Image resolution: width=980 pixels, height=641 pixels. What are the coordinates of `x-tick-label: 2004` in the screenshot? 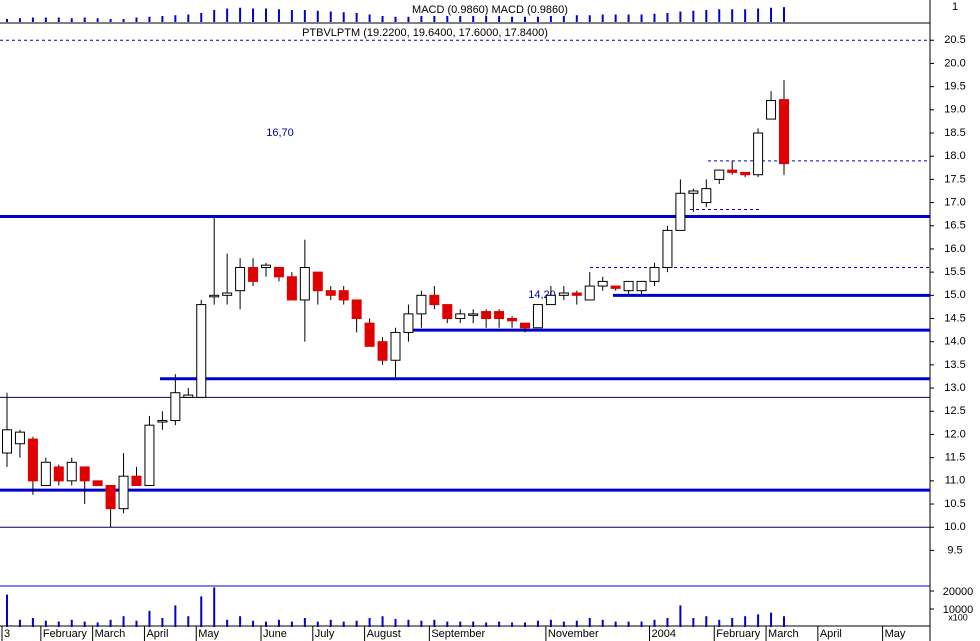 It's located at (664, 634).